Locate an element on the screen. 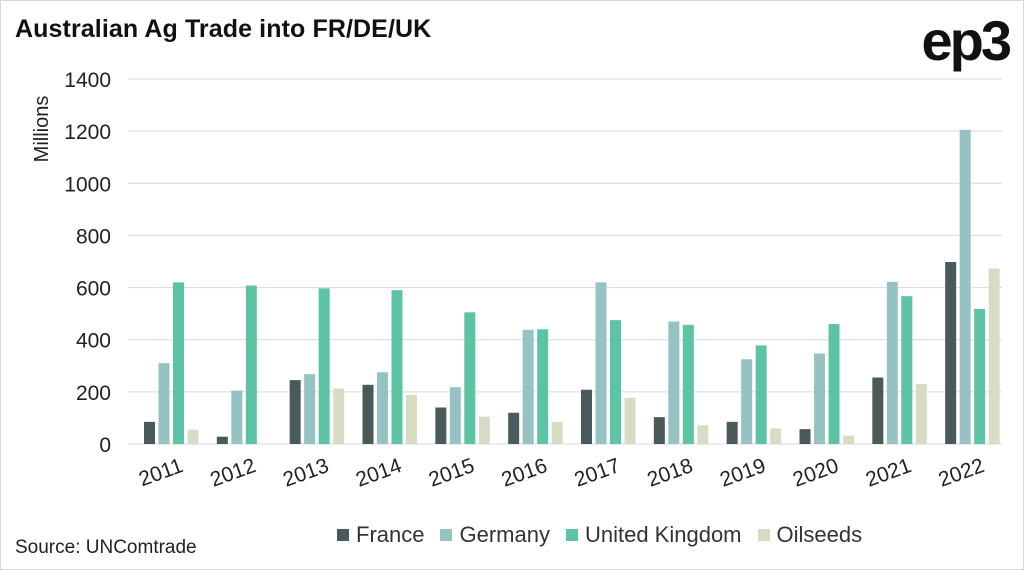  bar-united-kingdom-2021 is located at coordinates (907, 370).